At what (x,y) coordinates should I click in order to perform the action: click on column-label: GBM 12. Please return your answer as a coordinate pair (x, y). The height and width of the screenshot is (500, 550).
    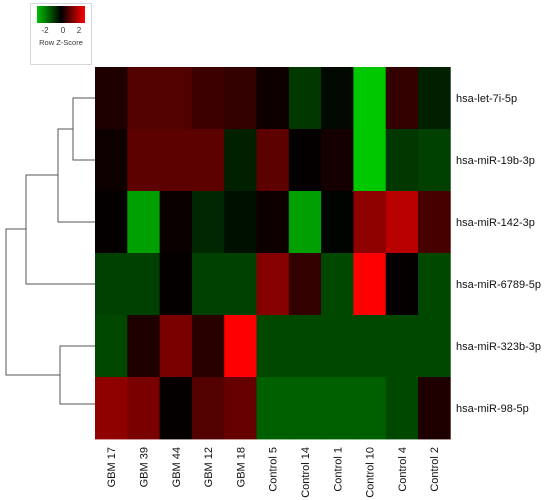
    Looking at the image, I should click on (209, 467).